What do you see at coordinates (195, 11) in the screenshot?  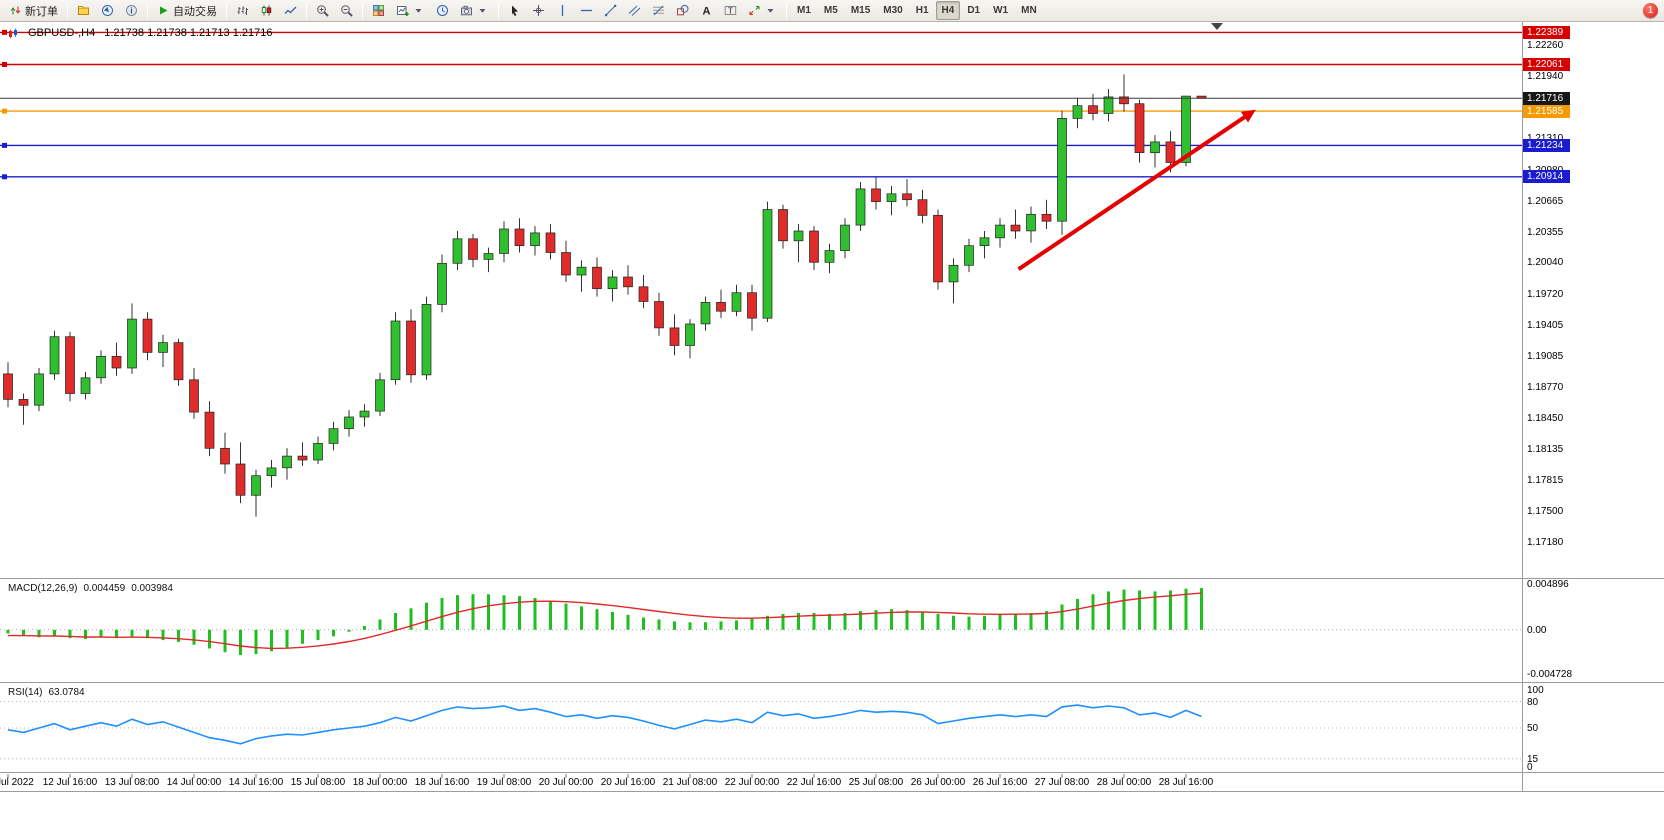 I see `autotrading-button-label: 自动交易` at bounding box center [195, 11].